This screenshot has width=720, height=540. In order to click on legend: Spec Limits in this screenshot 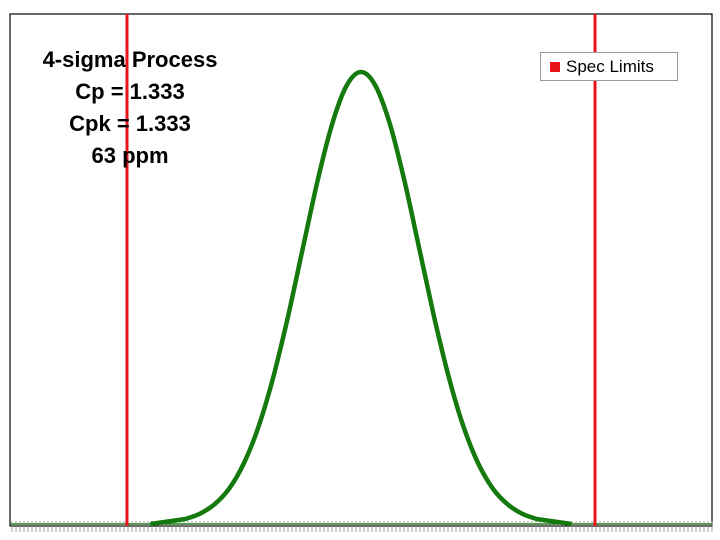, I will do `click(609, 66)`.